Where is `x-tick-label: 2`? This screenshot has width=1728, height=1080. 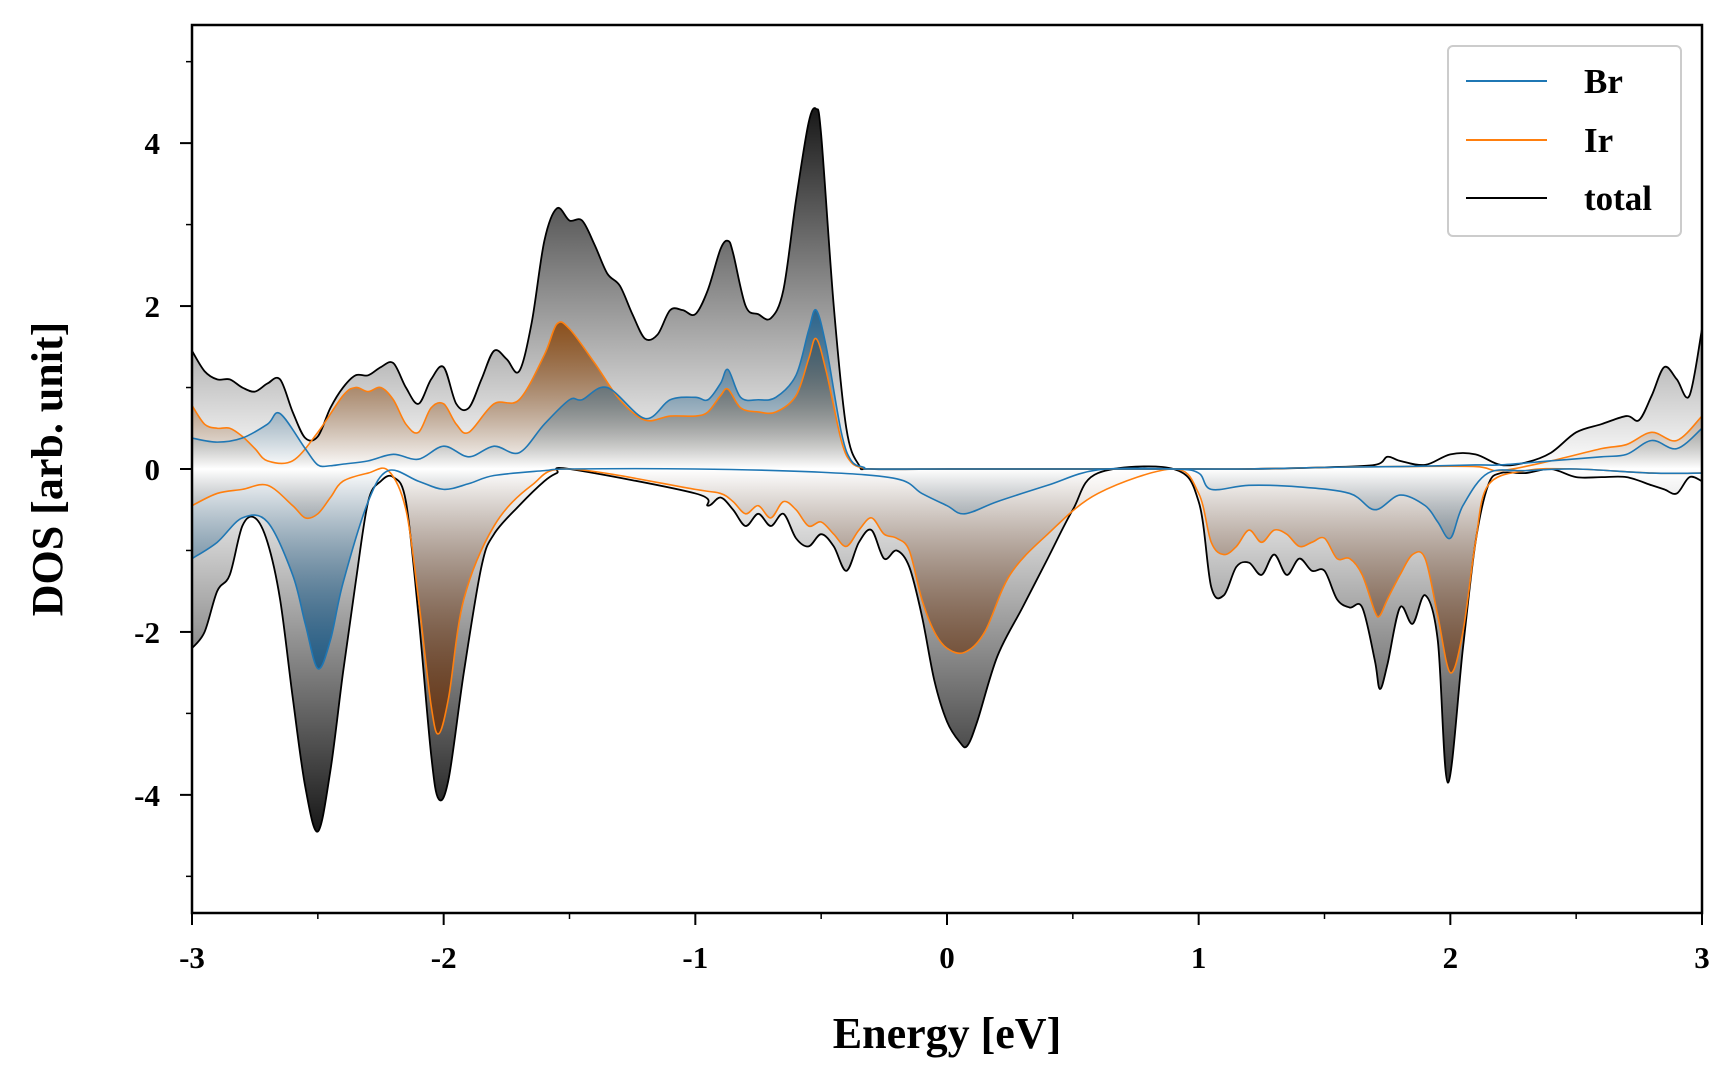 x-tick-label: 2 is located at coordinates (1451, 957).